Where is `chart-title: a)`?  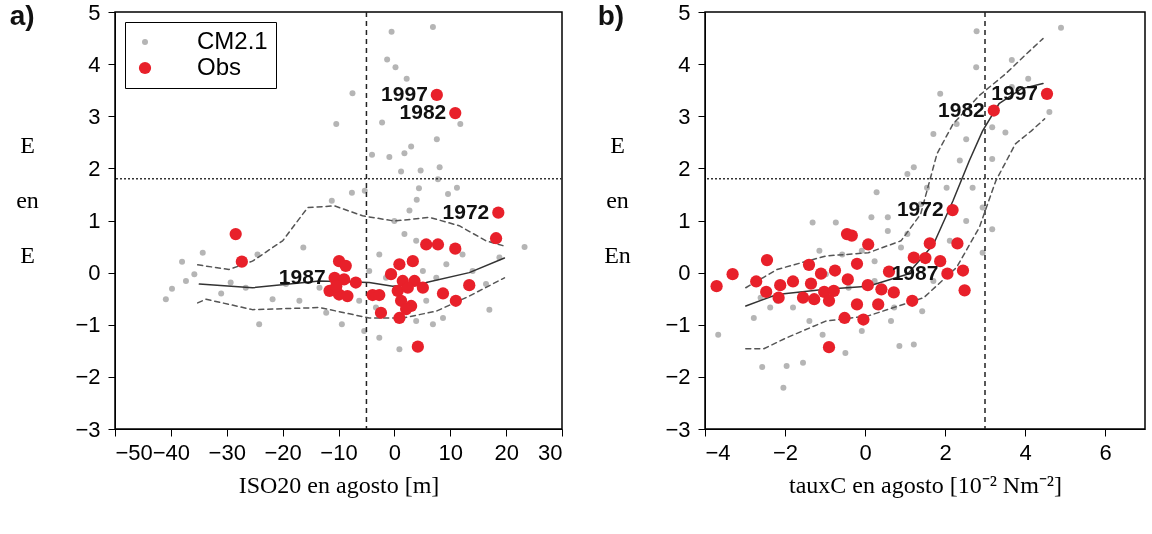
chart-title: a) is located at coordinates (22, 15).